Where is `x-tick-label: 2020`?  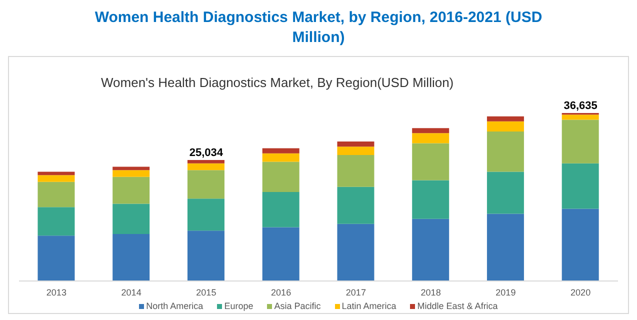 x-tick-label: 2020 is located at coordinates (580, 292).